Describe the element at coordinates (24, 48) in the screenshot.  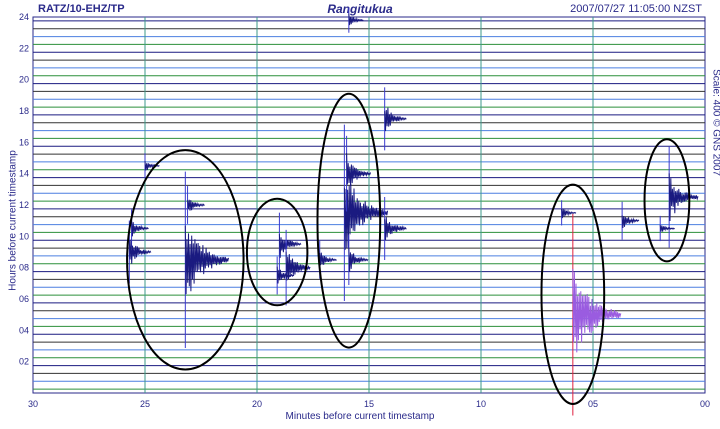
I see `y-tick-label: 22` at that location.